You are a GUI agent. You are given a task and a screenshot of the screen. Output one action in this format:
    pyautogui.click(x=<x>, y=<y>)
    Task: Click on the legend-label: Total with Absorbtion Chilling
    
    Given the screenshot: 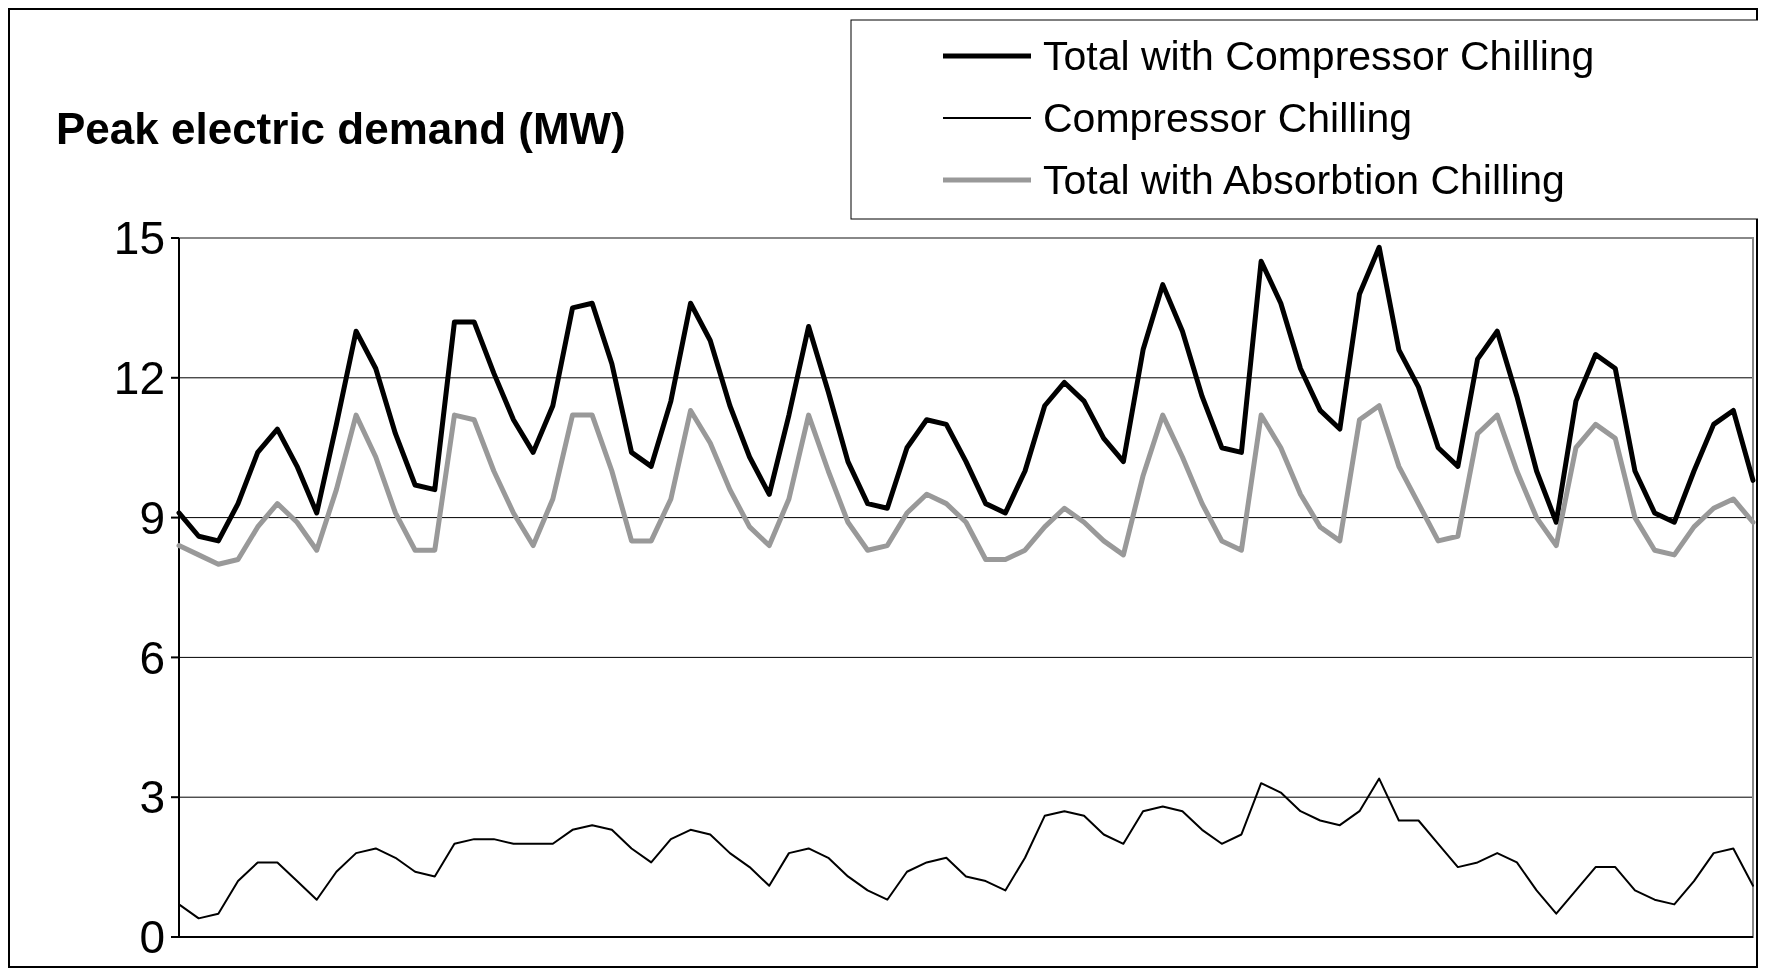 What is the action you would take?
    pyautogui.click(x=1304, y=180)
    